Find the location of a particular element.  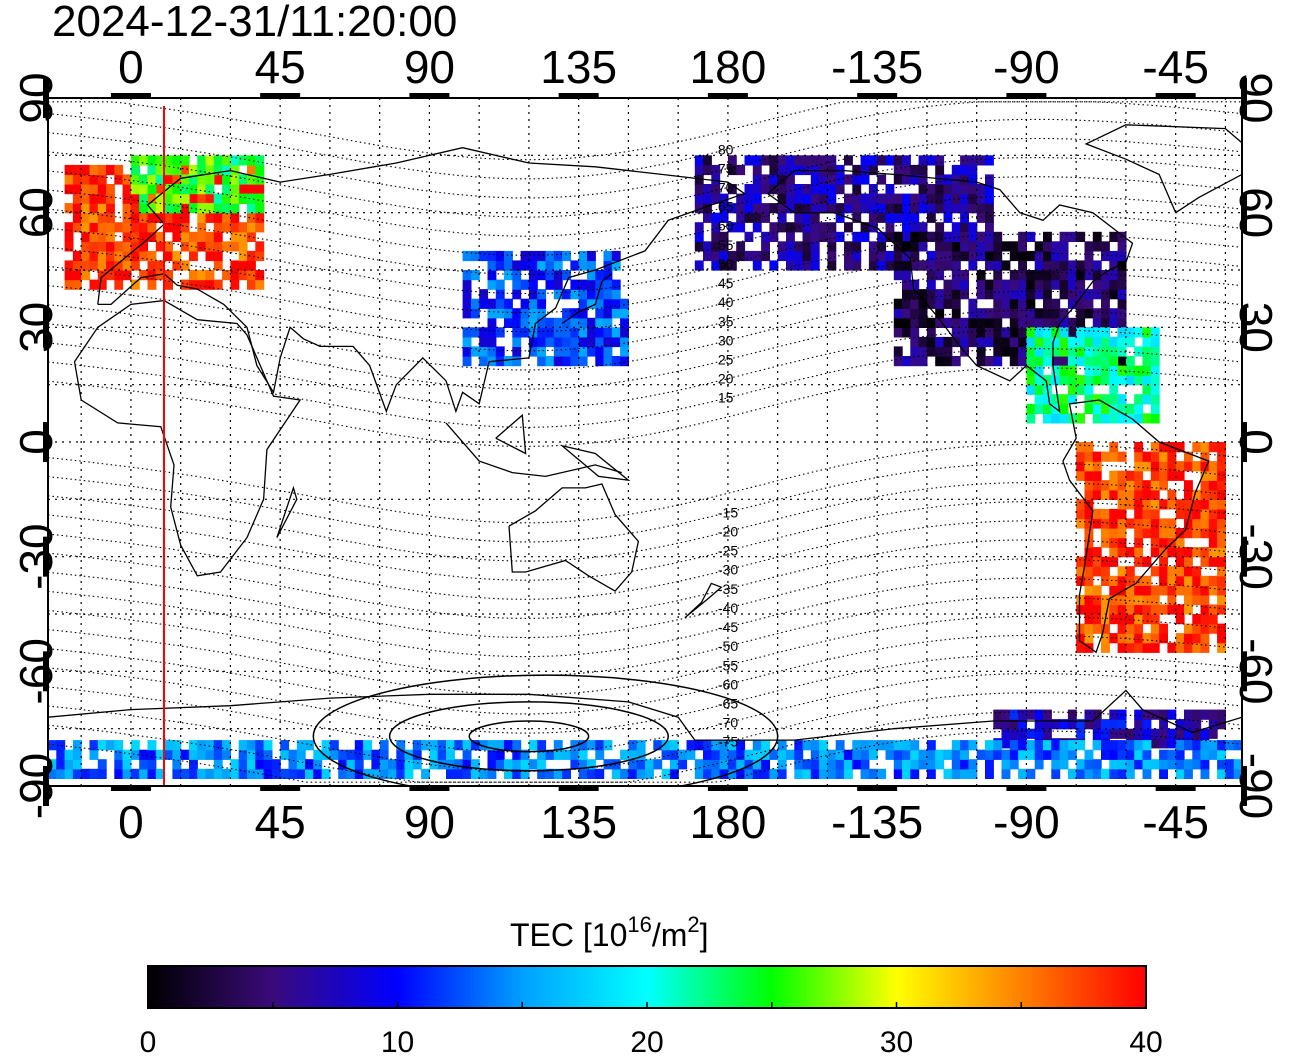

coastline is located at coordinates (703, 600).